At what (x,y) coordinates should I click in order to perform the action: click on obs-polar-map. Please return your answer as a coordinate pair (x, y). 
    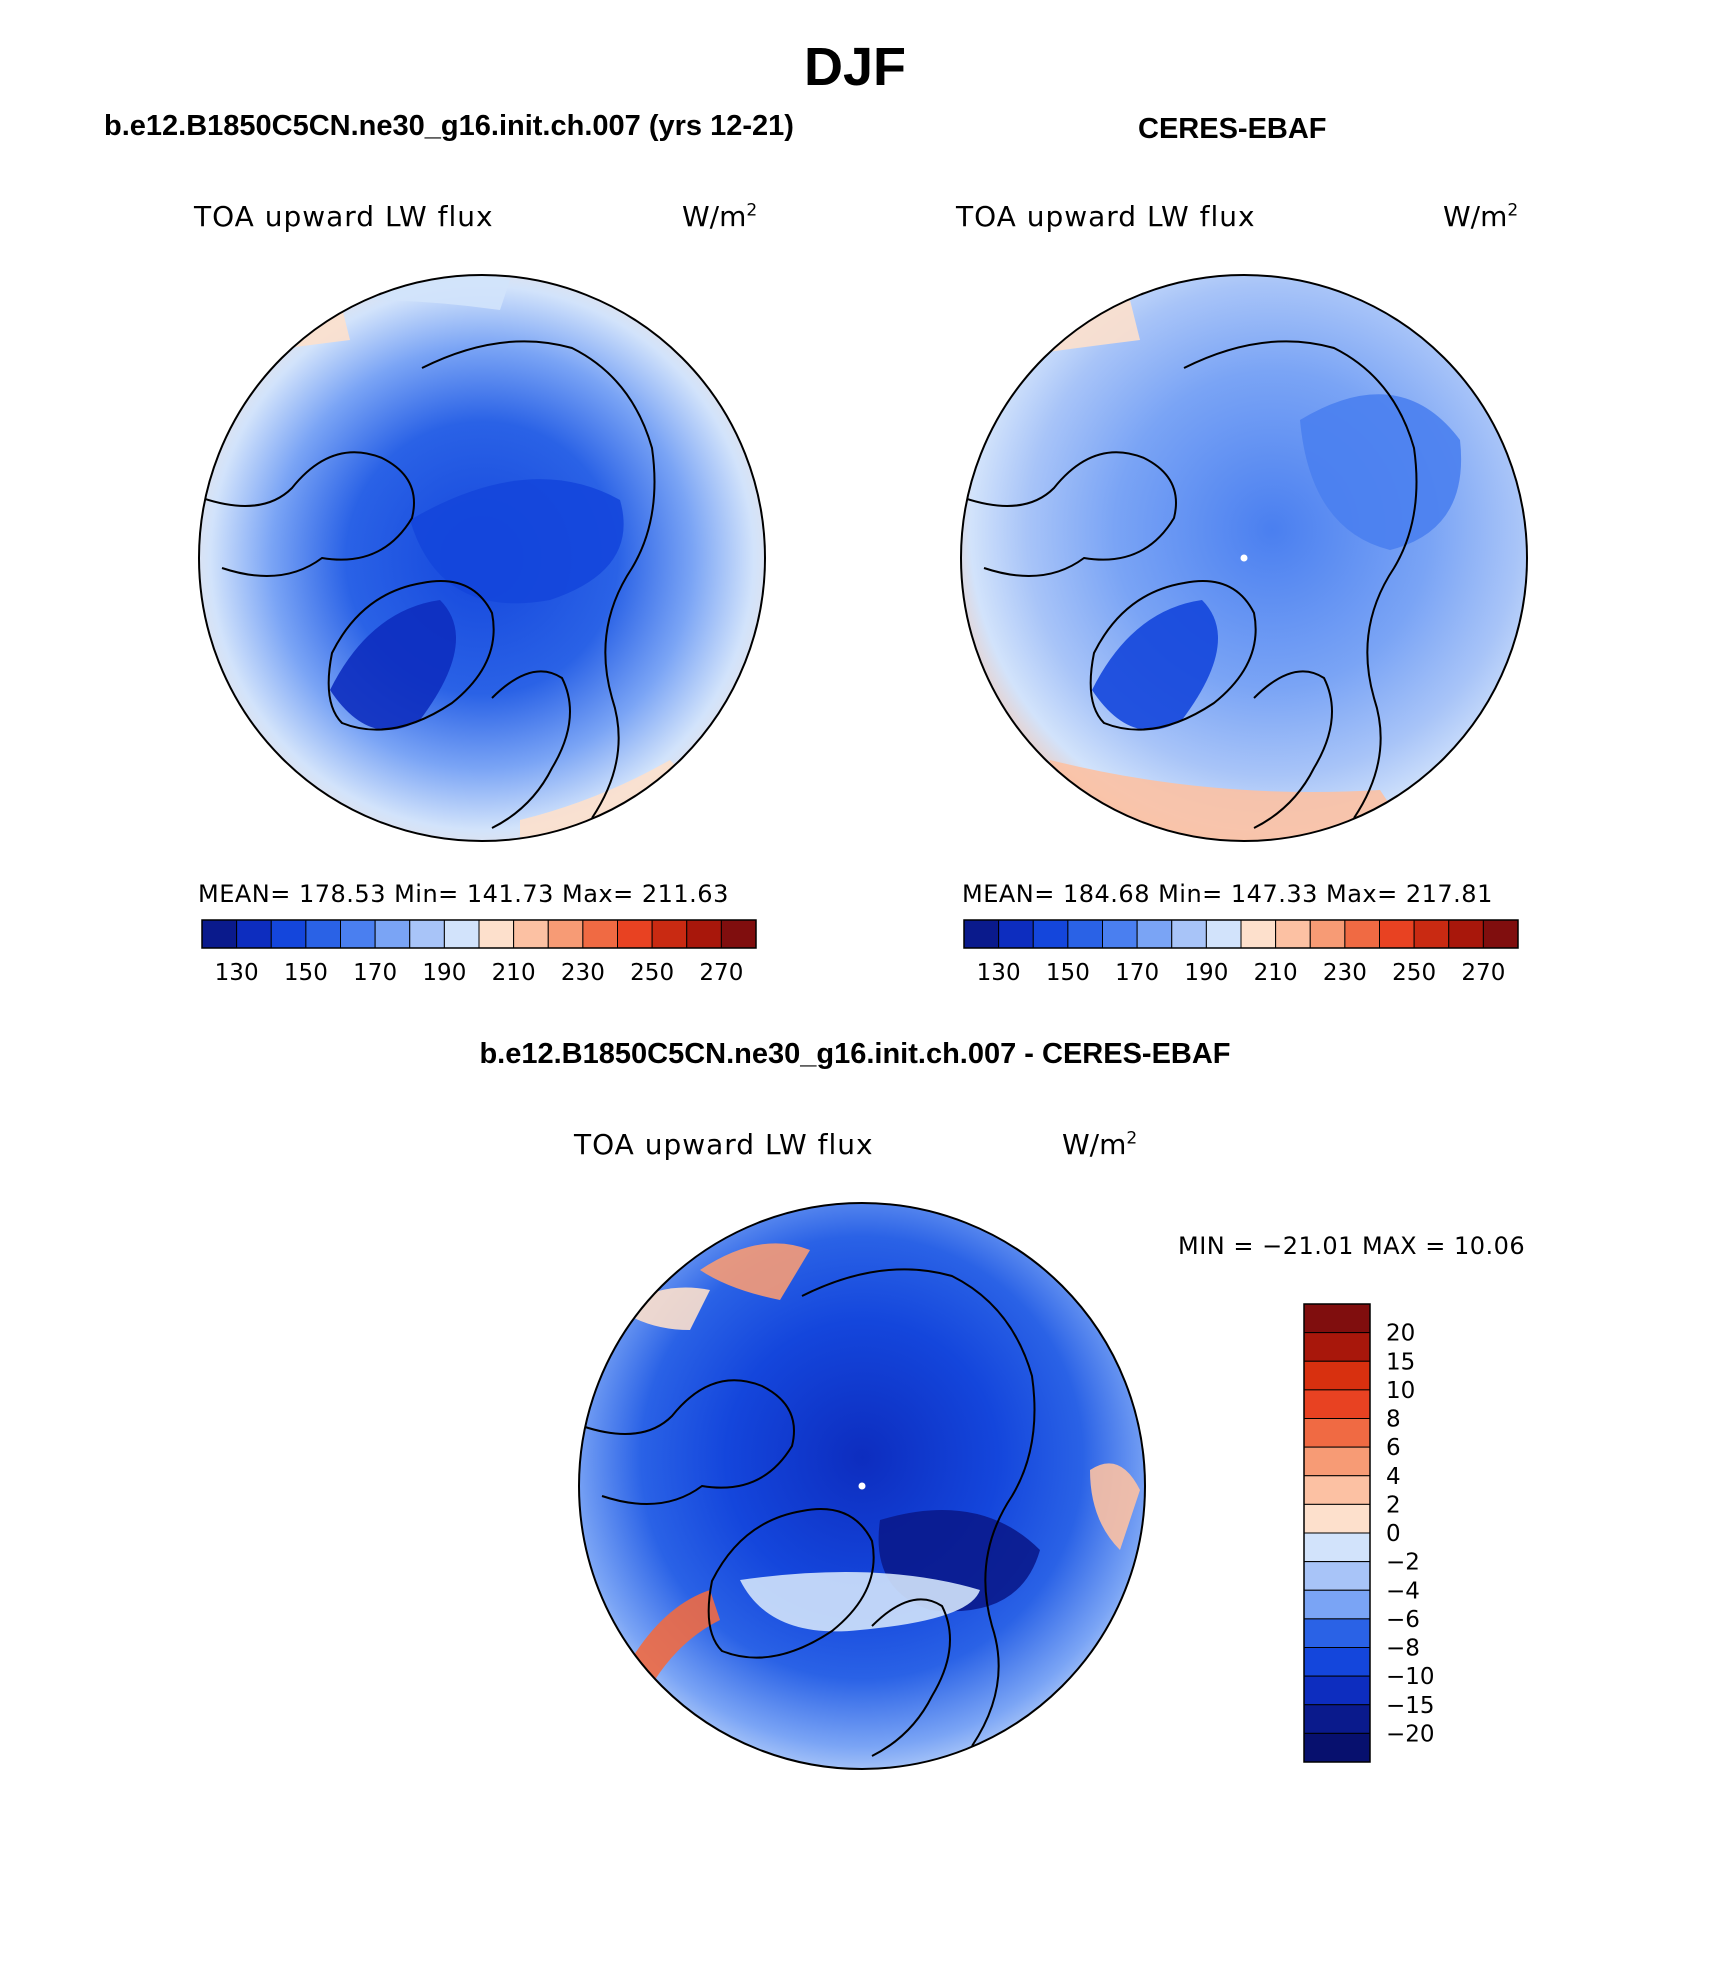
    Looking at the image, I should click on (1244, 558).